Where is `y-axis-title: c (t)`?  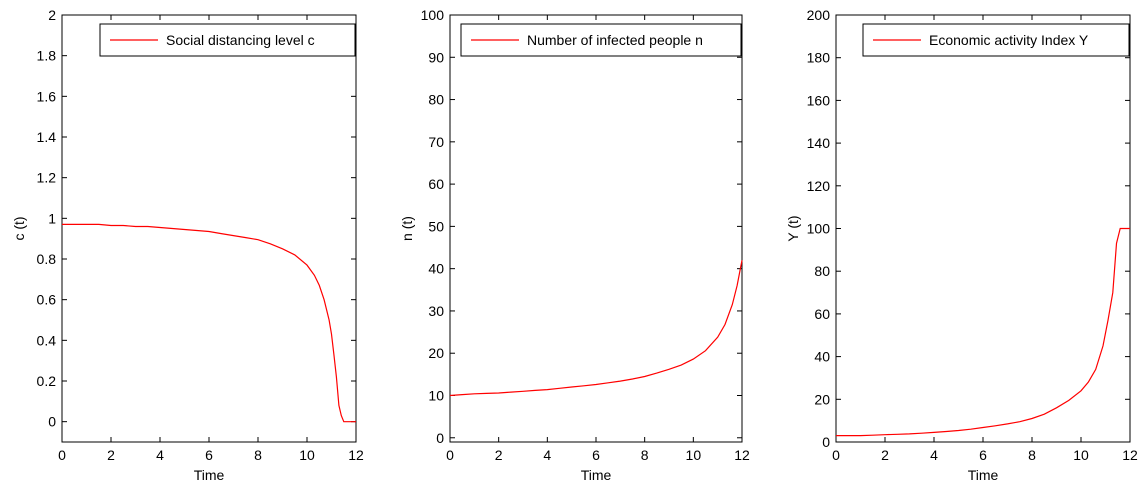
y-axis-title: c (t) is located at coordinates (19, 228).